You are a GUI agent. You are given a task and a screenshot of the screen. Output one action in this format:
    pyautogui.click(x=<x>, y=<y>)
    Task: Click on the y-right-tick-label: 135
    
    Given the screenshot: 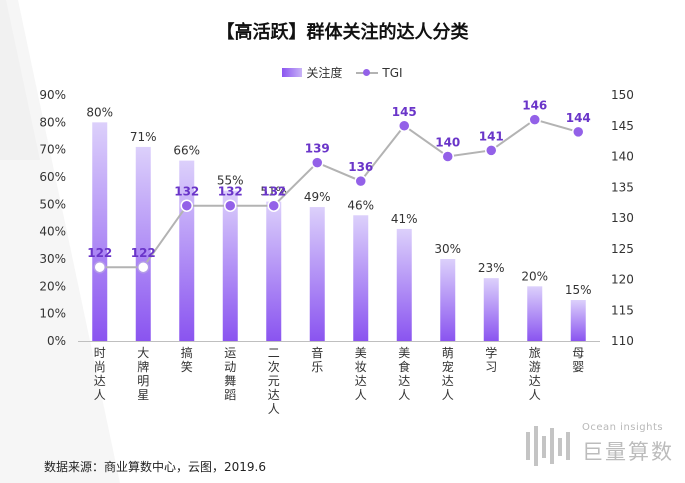 What is the action you would take?
    pyautogui.click(x=622, y=187)
    